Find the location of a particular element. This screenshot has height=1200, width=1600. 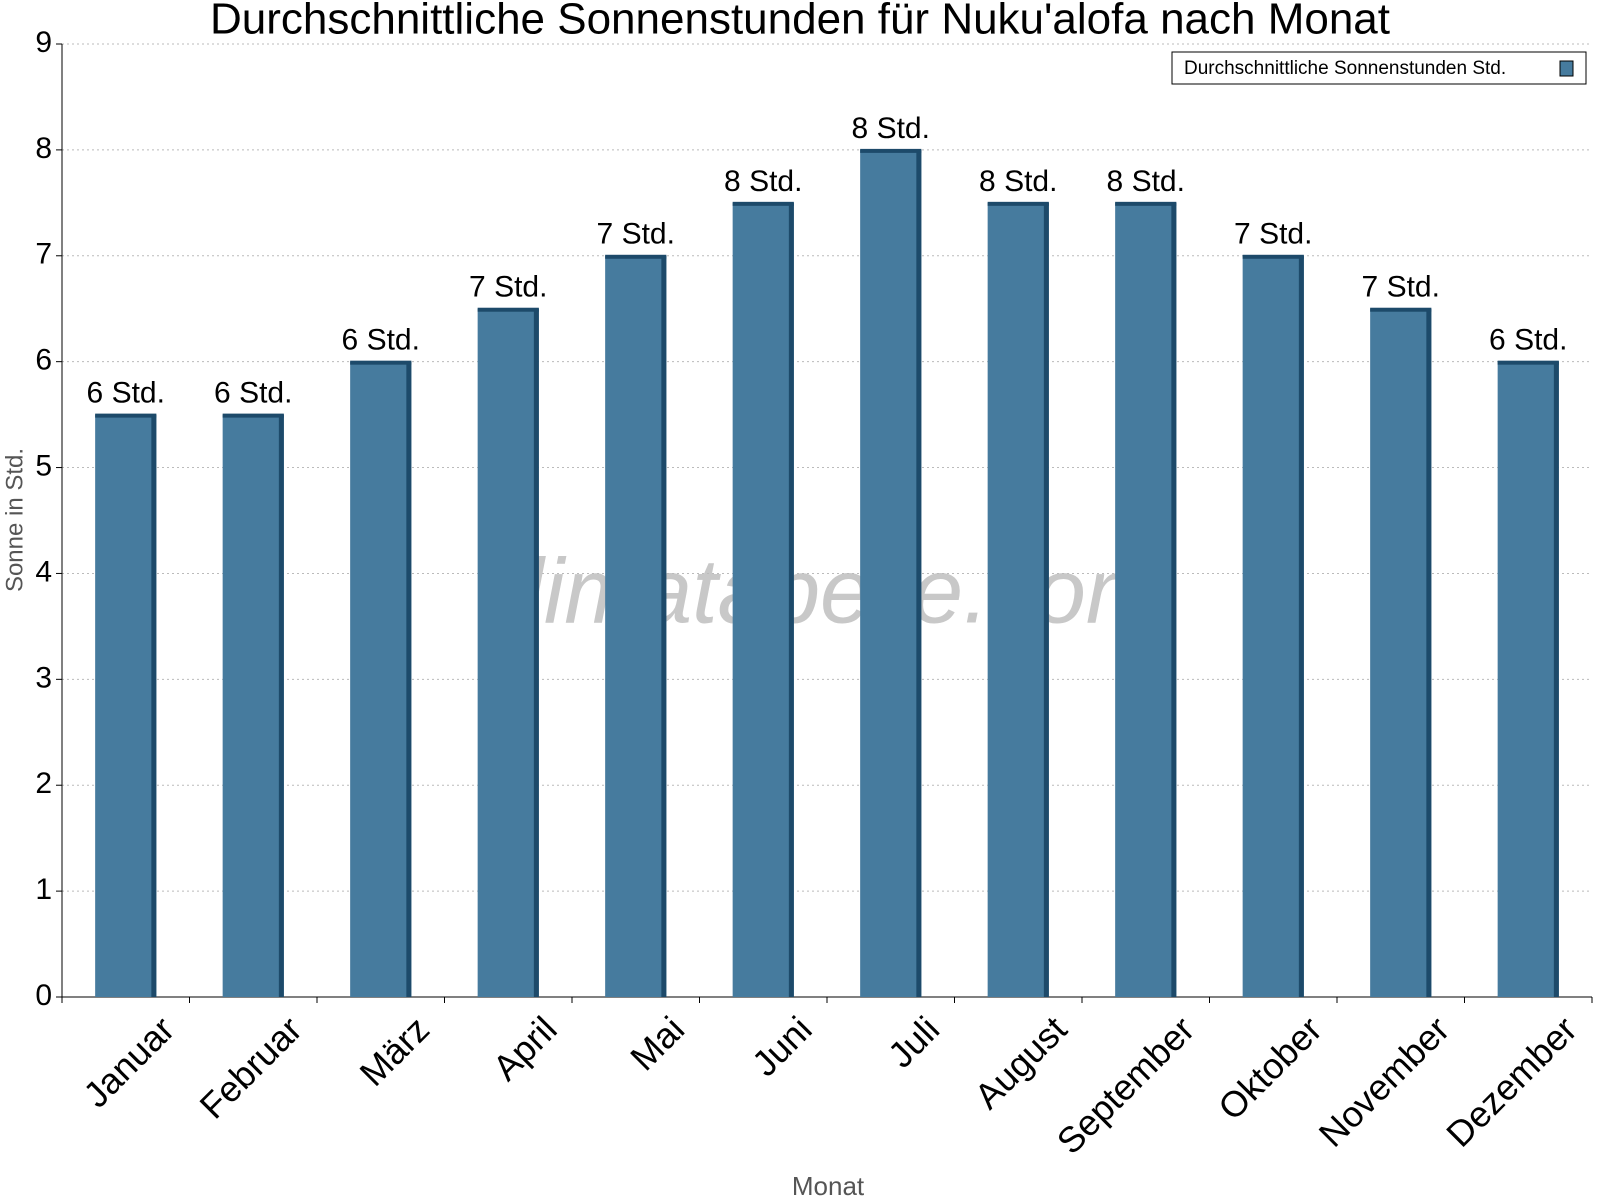

x-tick-label: November is located at coordinates (1384, 1081).